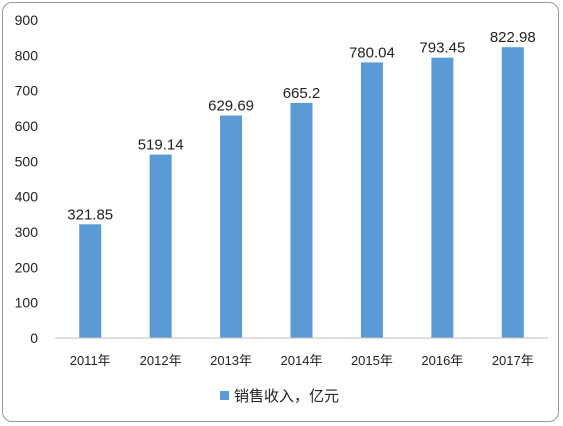  What do you see at coordinates (27, 20) in the screenshot?
I see `y-tick-label: 900` at bounding box center [27, 20].